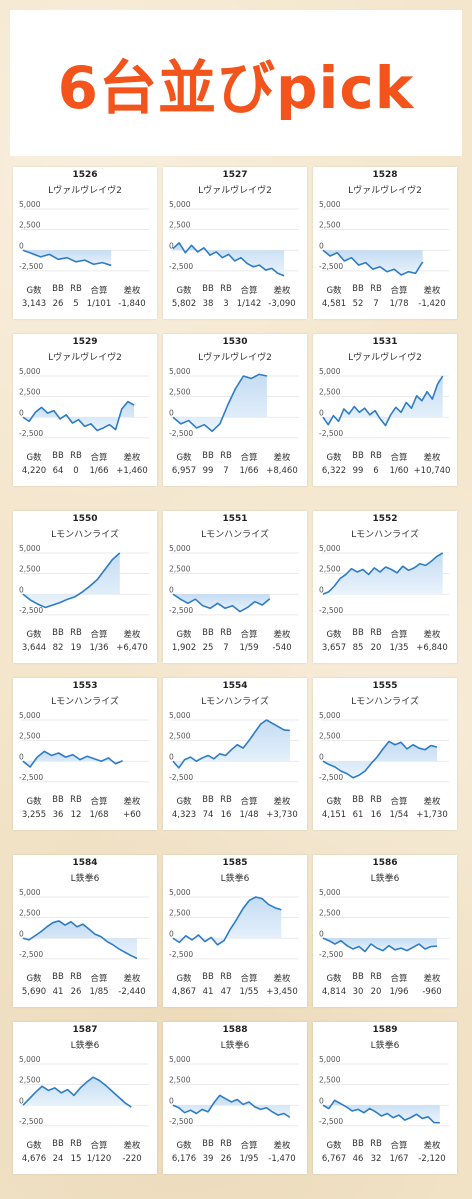 This screenshot has height=1199, width=472. Describe the element at coordinates (358, 471) in the screenshot. I see `bb-value: 99` at that location.